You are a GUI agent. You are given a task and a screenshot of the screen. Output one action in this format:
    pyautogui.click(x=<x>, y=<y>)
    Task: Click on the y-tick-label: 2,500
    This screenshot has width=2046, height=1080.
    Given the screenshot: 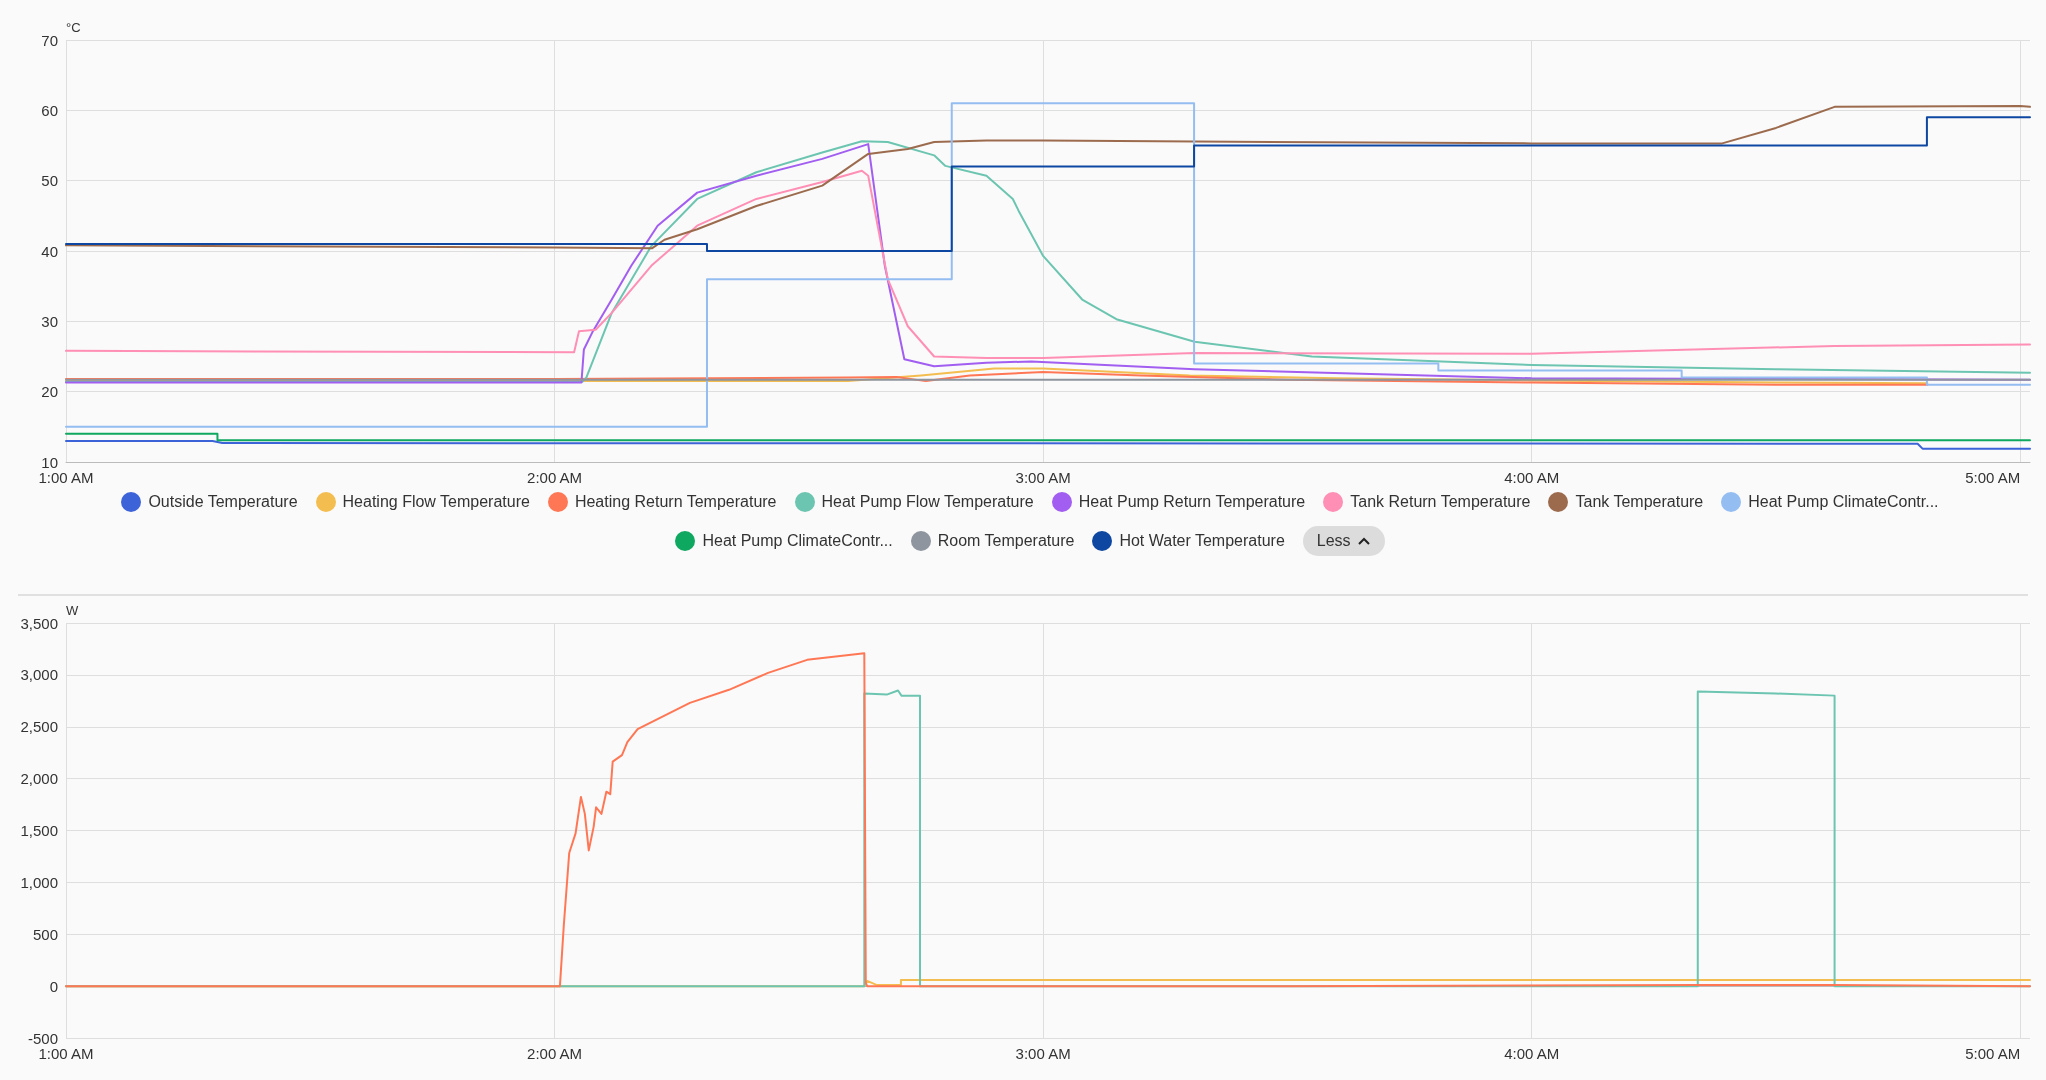 What is the action you would take?
    pyautogui.click(x=39, y=727)
    